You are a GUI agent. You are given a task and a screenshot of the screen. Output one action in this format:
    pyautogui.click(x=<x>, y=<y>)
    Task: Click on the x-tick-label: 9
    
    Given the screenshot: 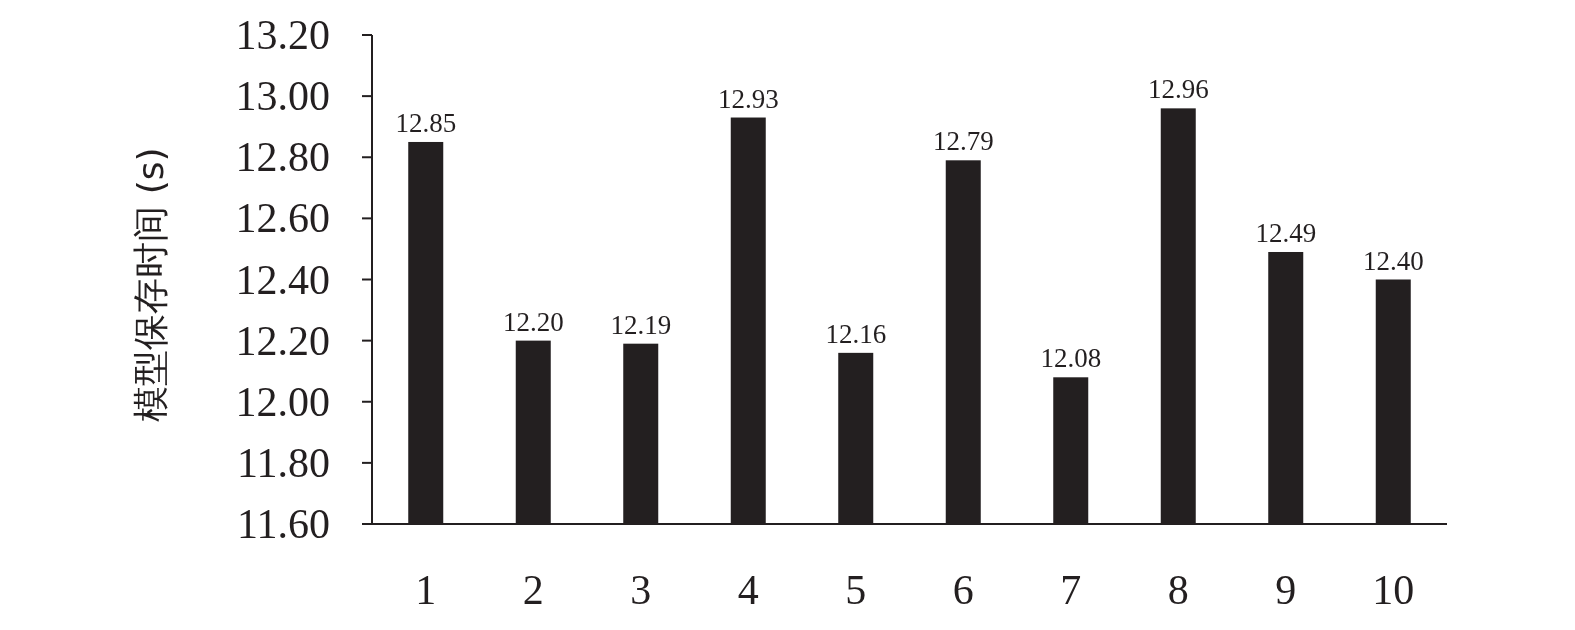 What is the action you would take?
    pyautogui.click(x=1286, y=590)
    